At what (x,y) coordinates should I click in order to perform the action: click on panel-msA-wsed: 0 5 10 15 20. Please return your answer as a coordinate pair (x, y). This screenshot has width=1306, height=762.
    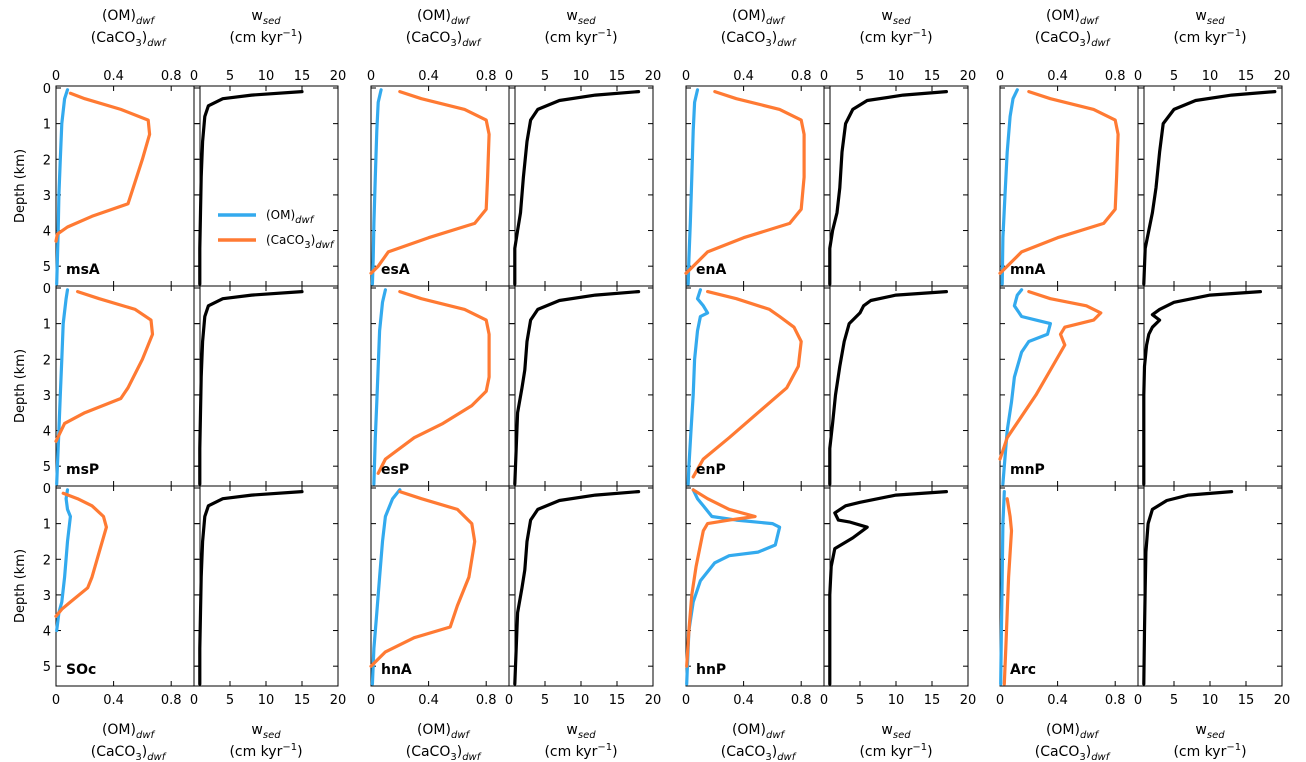
    Looking at the image, I should click on (268, 178).